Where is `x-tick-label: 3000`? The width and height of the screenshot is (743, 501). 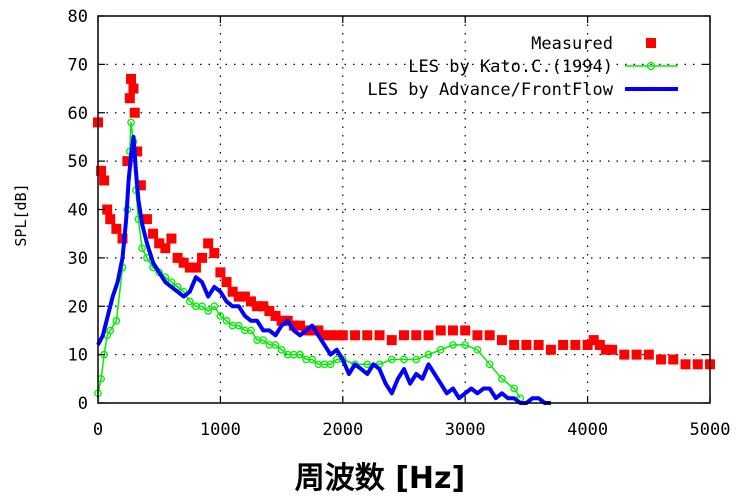 x-tick-label: 3000 is located at coordinates (465, 430).